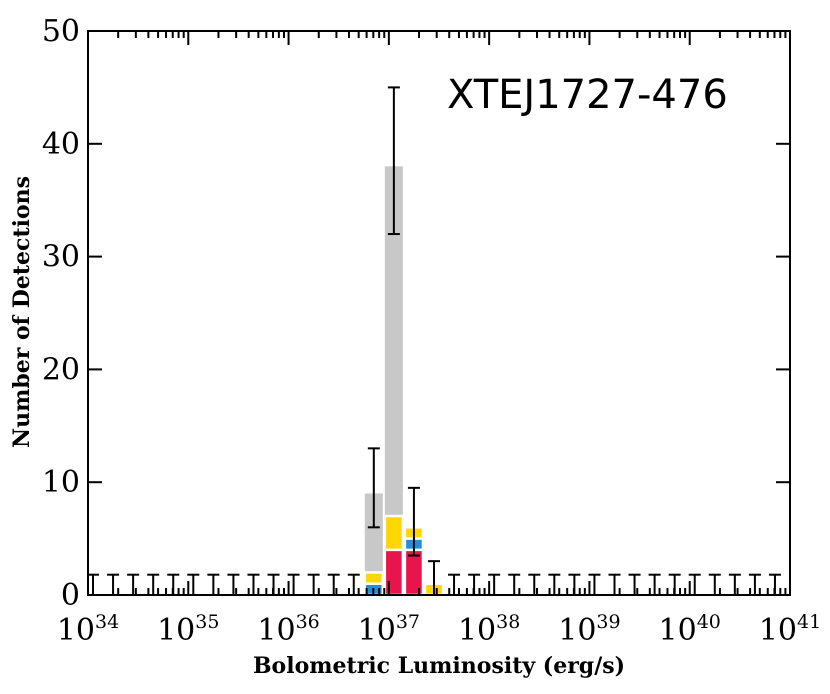  I want to click on bars-layer, so click(404, 381).